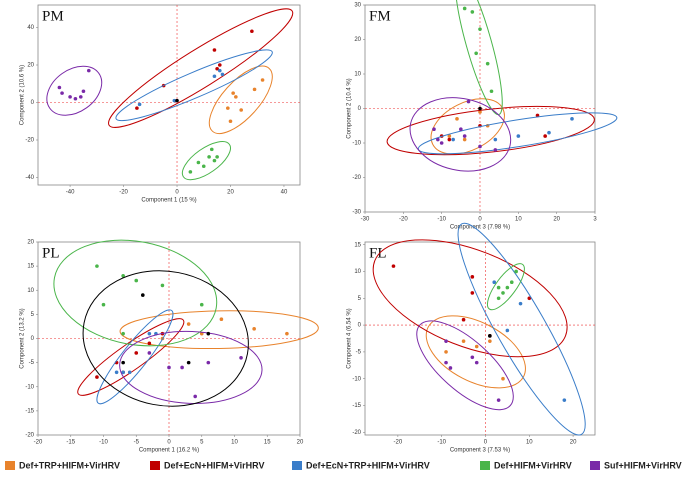 This screenshot has width=696, height=480. I want to click on x-tick-label: -30, so click(365, 220).